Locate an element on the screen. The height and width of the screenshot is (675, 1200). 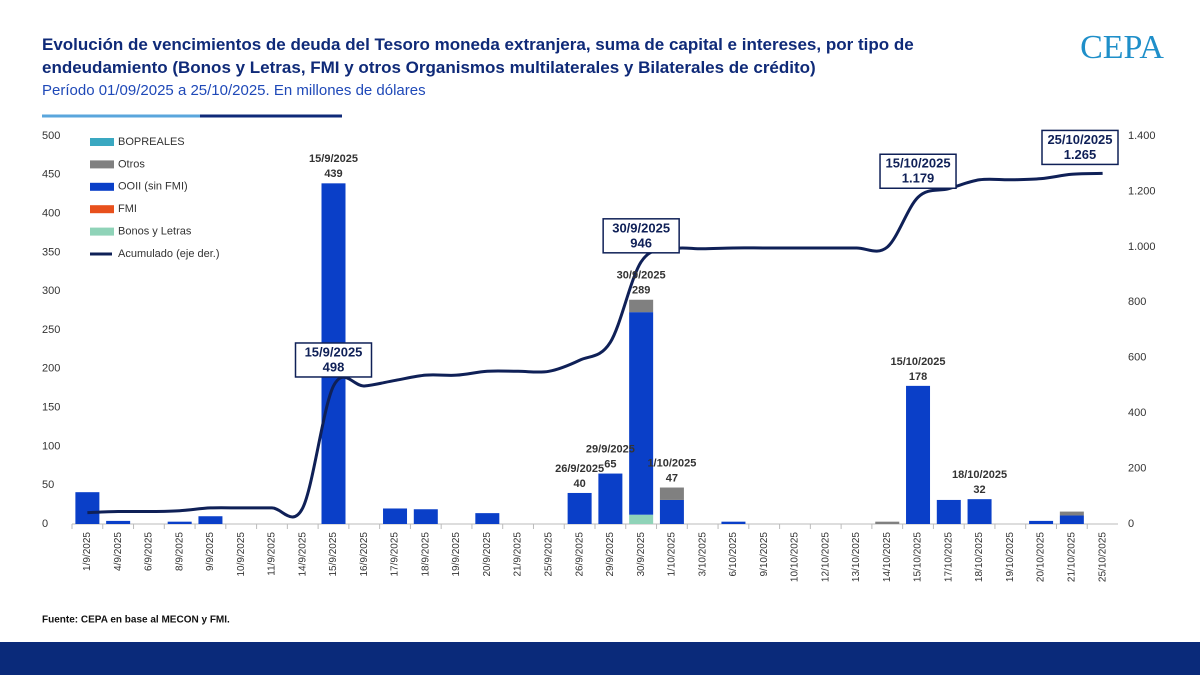
x-tick-label: 4/9/2025 is located at coordinates (118, 551).